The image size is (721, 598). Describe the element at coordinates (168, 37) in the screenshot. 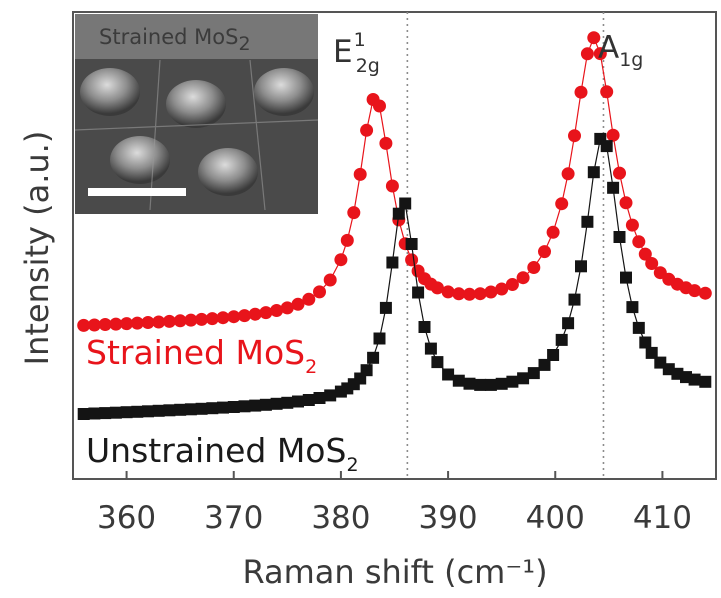

I see `sem-inset-caption-main: Strained MoS` at that location.